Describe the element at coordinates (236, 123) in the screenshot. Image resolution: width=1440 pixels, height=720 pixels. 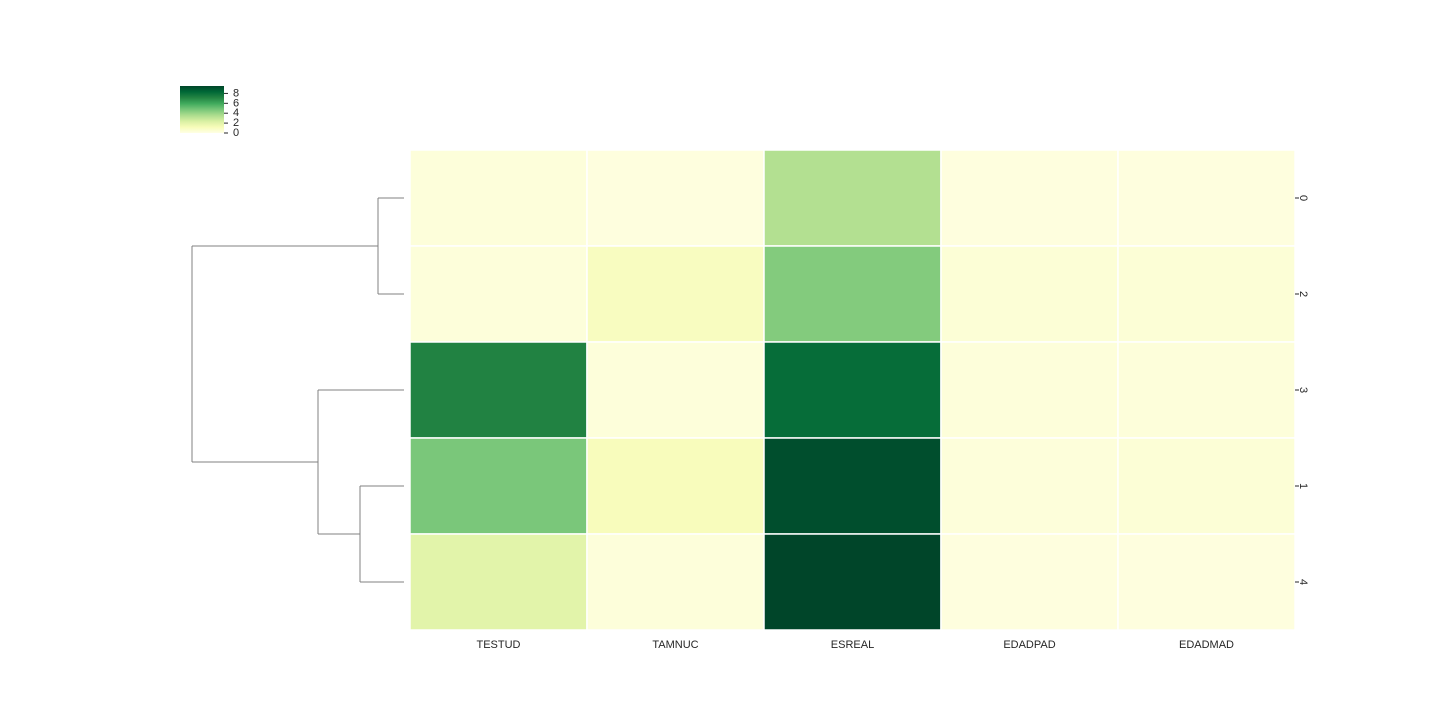
I see `colorbar-tick-label: 2` at that location.